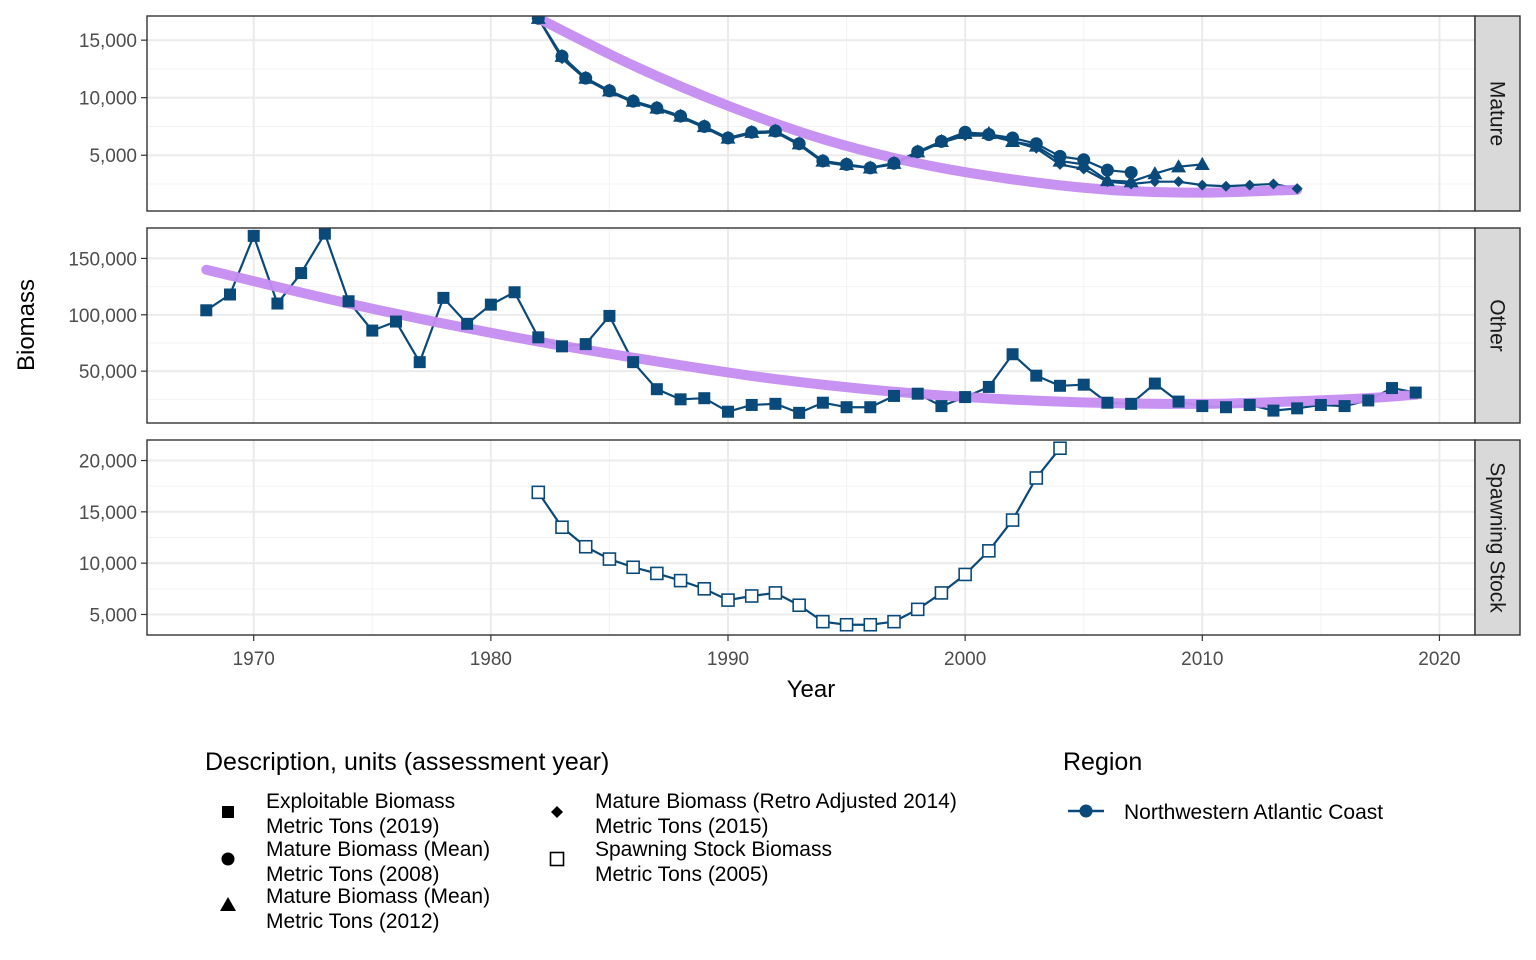 This screenshot has width=1536, height=960. What do you see at coordinates (713, 849) in the screenshot?
I see `legend-item-label-line1: Spawning Stock Biomass` at bounding box center [713, 849].